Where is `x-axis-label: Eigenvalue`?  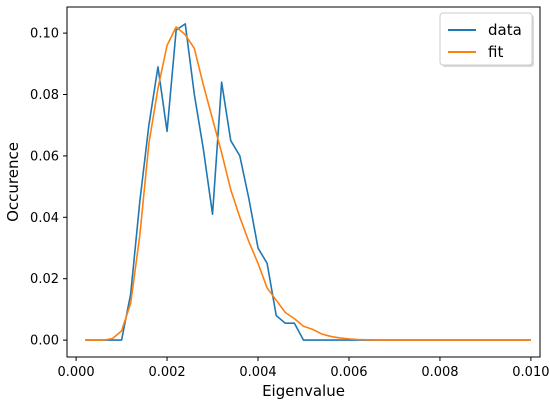
x-axis-label: Eigenvalue is located at coordinates (303, 391).